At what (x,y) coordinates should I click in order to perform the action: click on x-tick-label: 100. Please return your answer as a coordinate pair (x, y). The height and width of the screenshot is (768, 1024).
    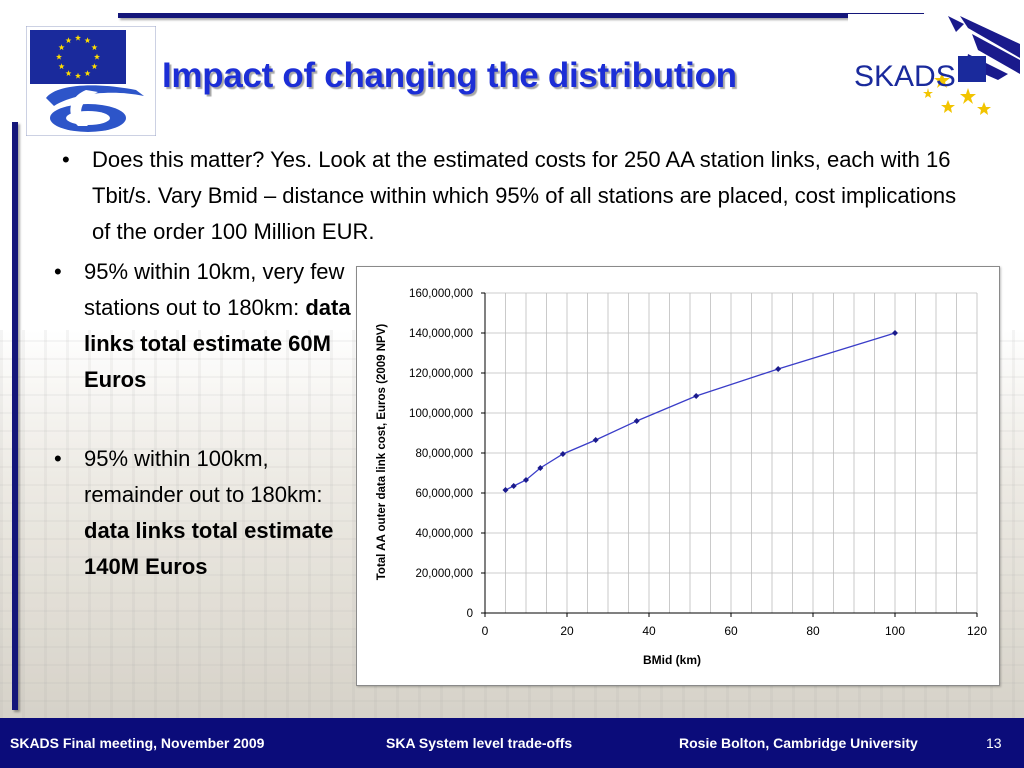
    Looking at the image, I should click on (895, 631).